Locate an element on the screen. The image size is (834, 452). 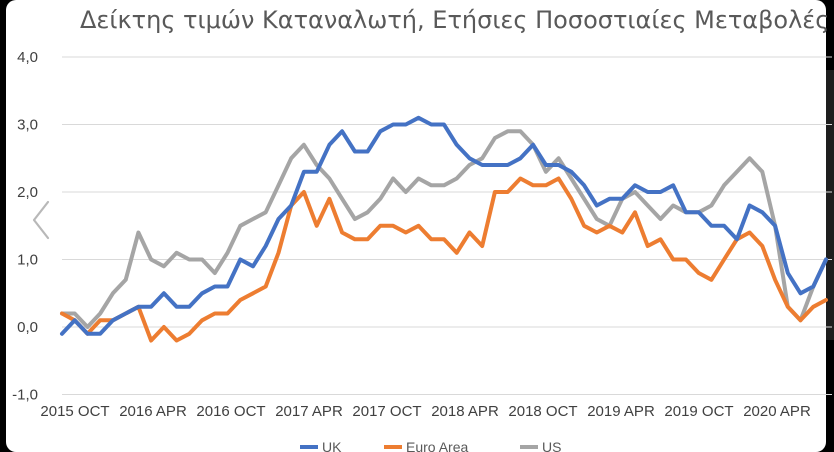
window-edge is located at coordinates (830, 205).